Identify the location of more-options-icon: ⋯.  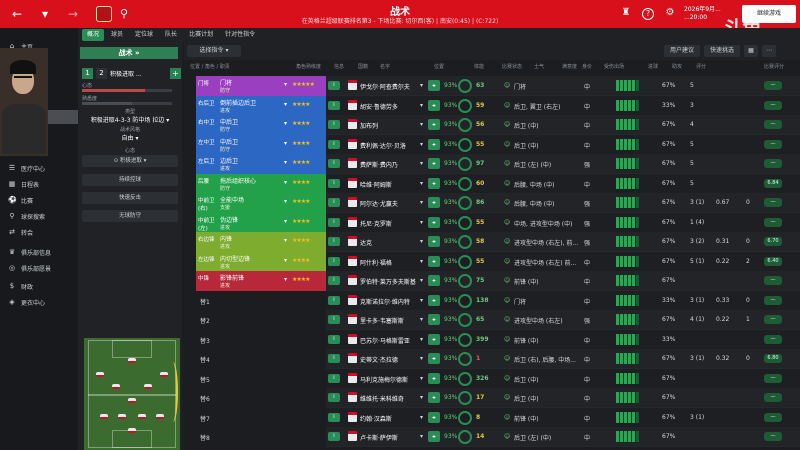
(769, 51).